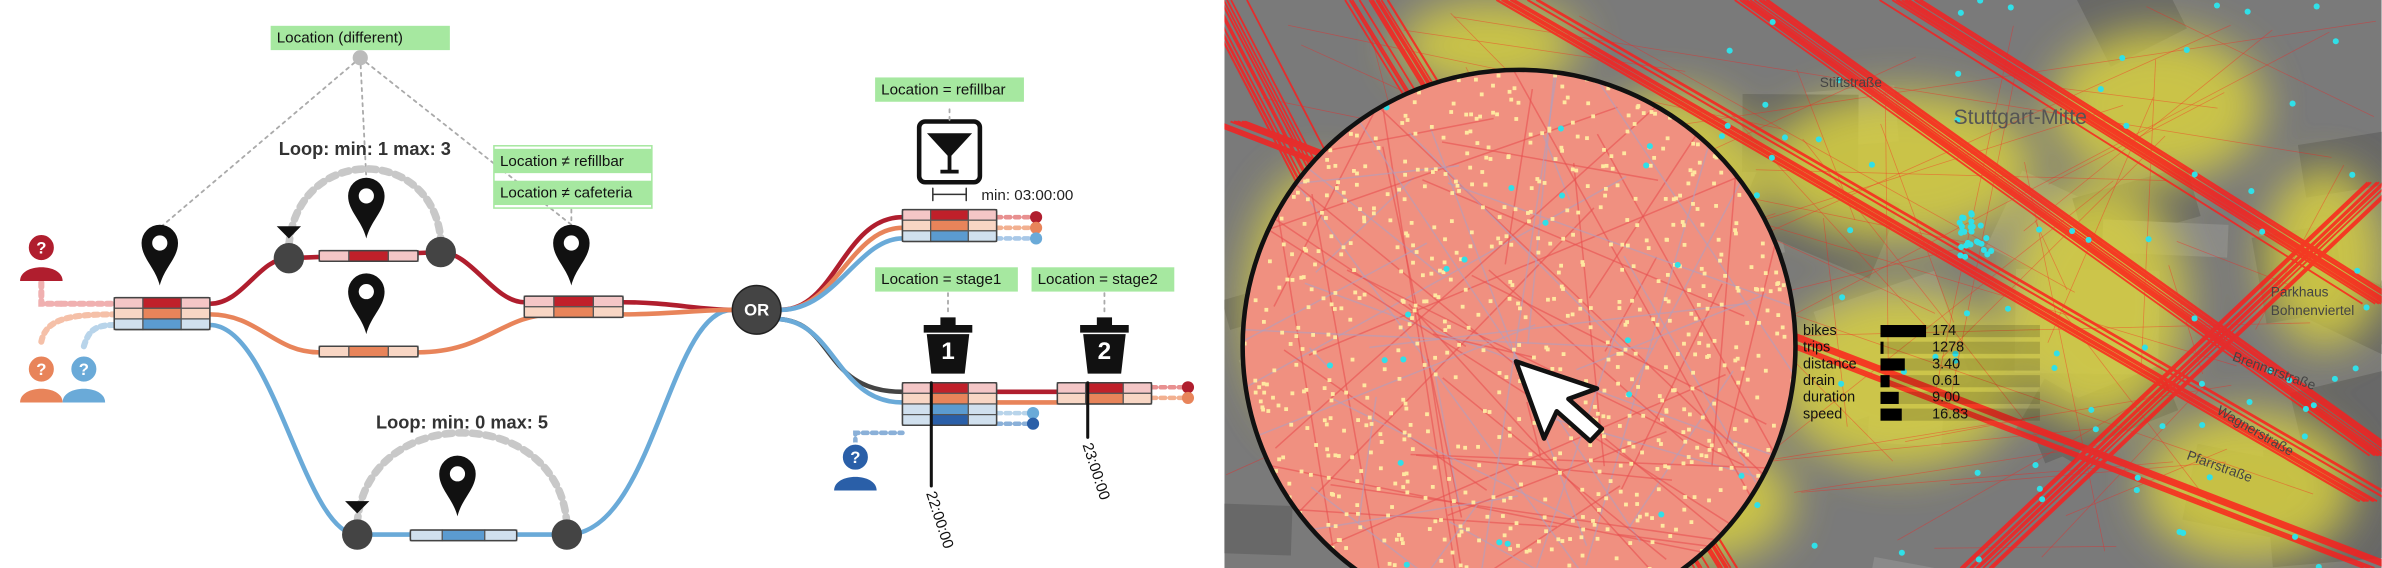 The height and width of the screenshot is (568, 2382). What do you see at coordinates (1960, 397) in the screenshot?
I see `stat-track` at bounding box center [1960, 397].